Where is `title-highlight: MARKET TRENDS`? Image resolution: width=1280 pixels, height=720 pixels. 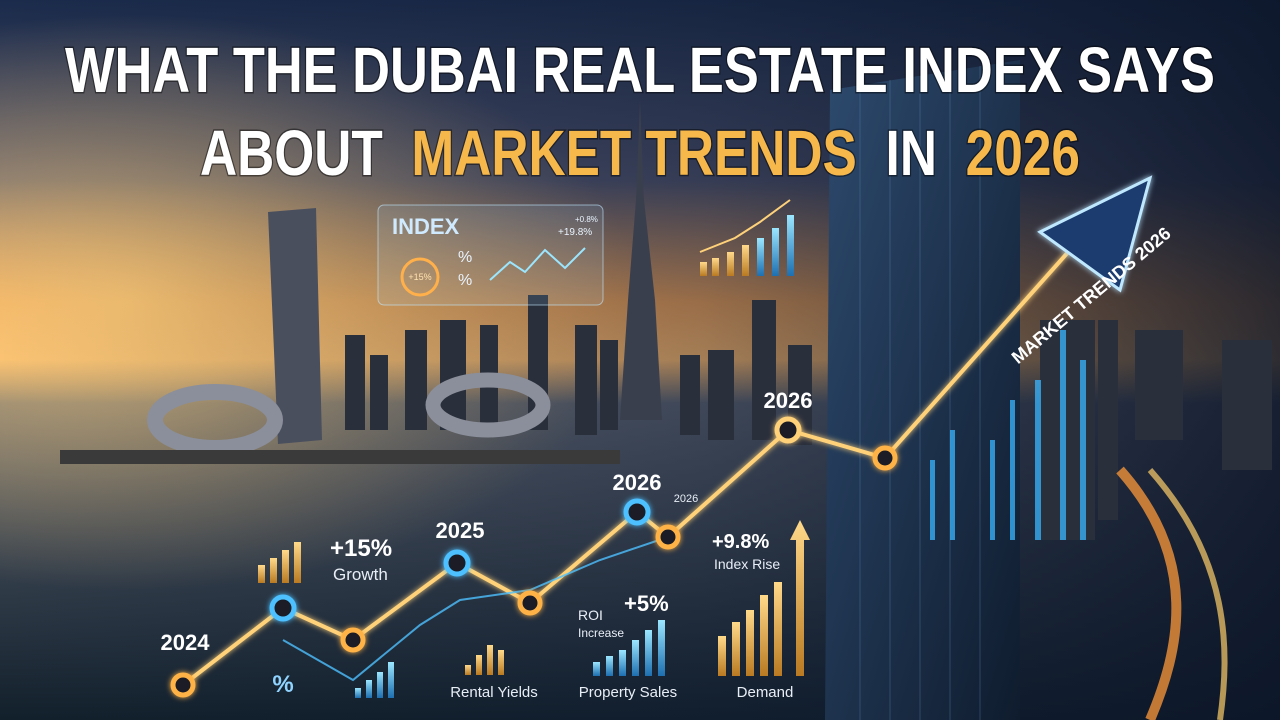 title-highlight: MARKET TRENDS is located at coordinates (633, 153).